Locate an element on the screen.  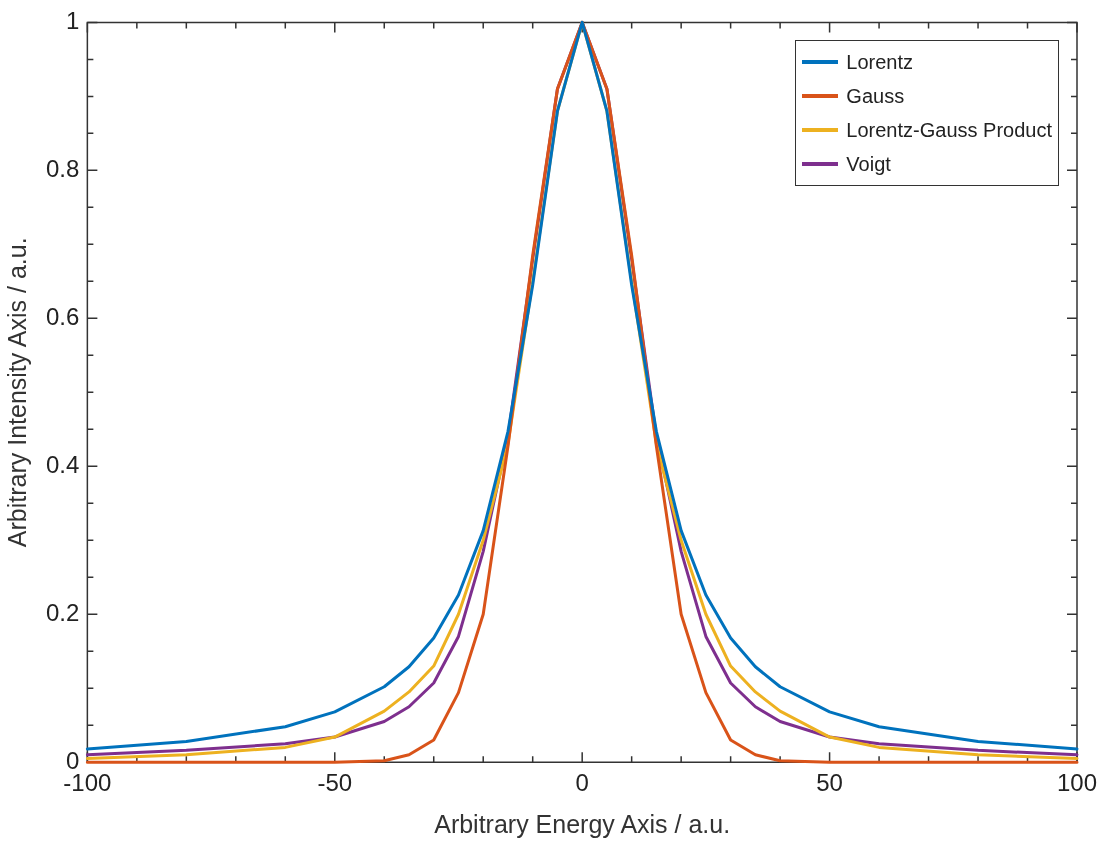
legend-label: Voigt is located at coordinates (868, 164).